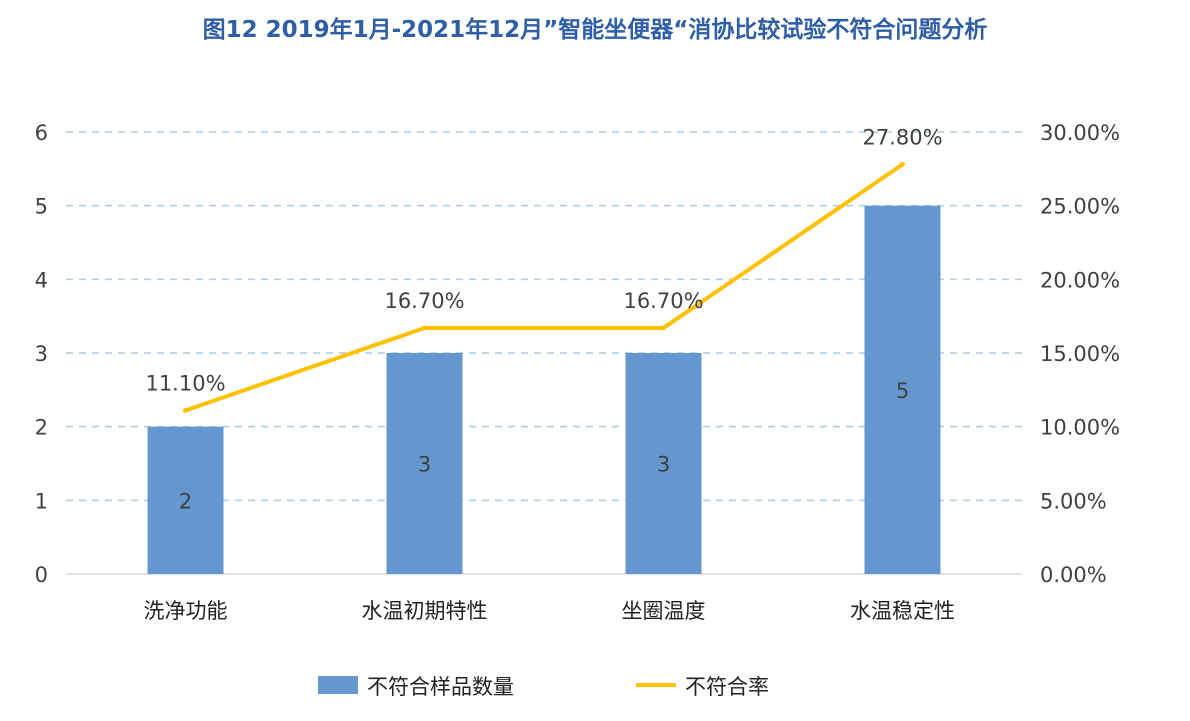 This screenshot has width=1190, height=721. I want to click on bar-value-label: 5, so click(902, 391).